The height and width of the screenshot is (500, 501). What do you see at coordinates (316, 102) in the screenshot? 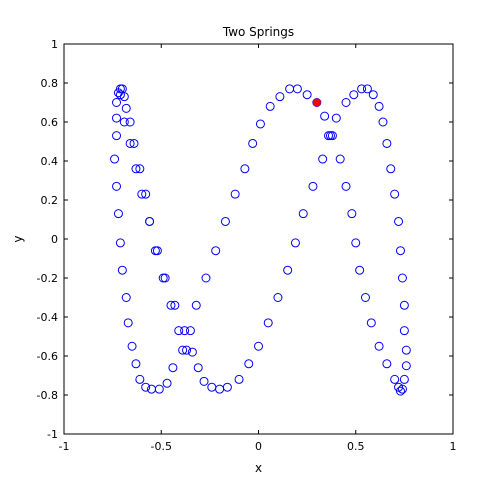
I see `highlighted-point` at bounding box center [316, 102].